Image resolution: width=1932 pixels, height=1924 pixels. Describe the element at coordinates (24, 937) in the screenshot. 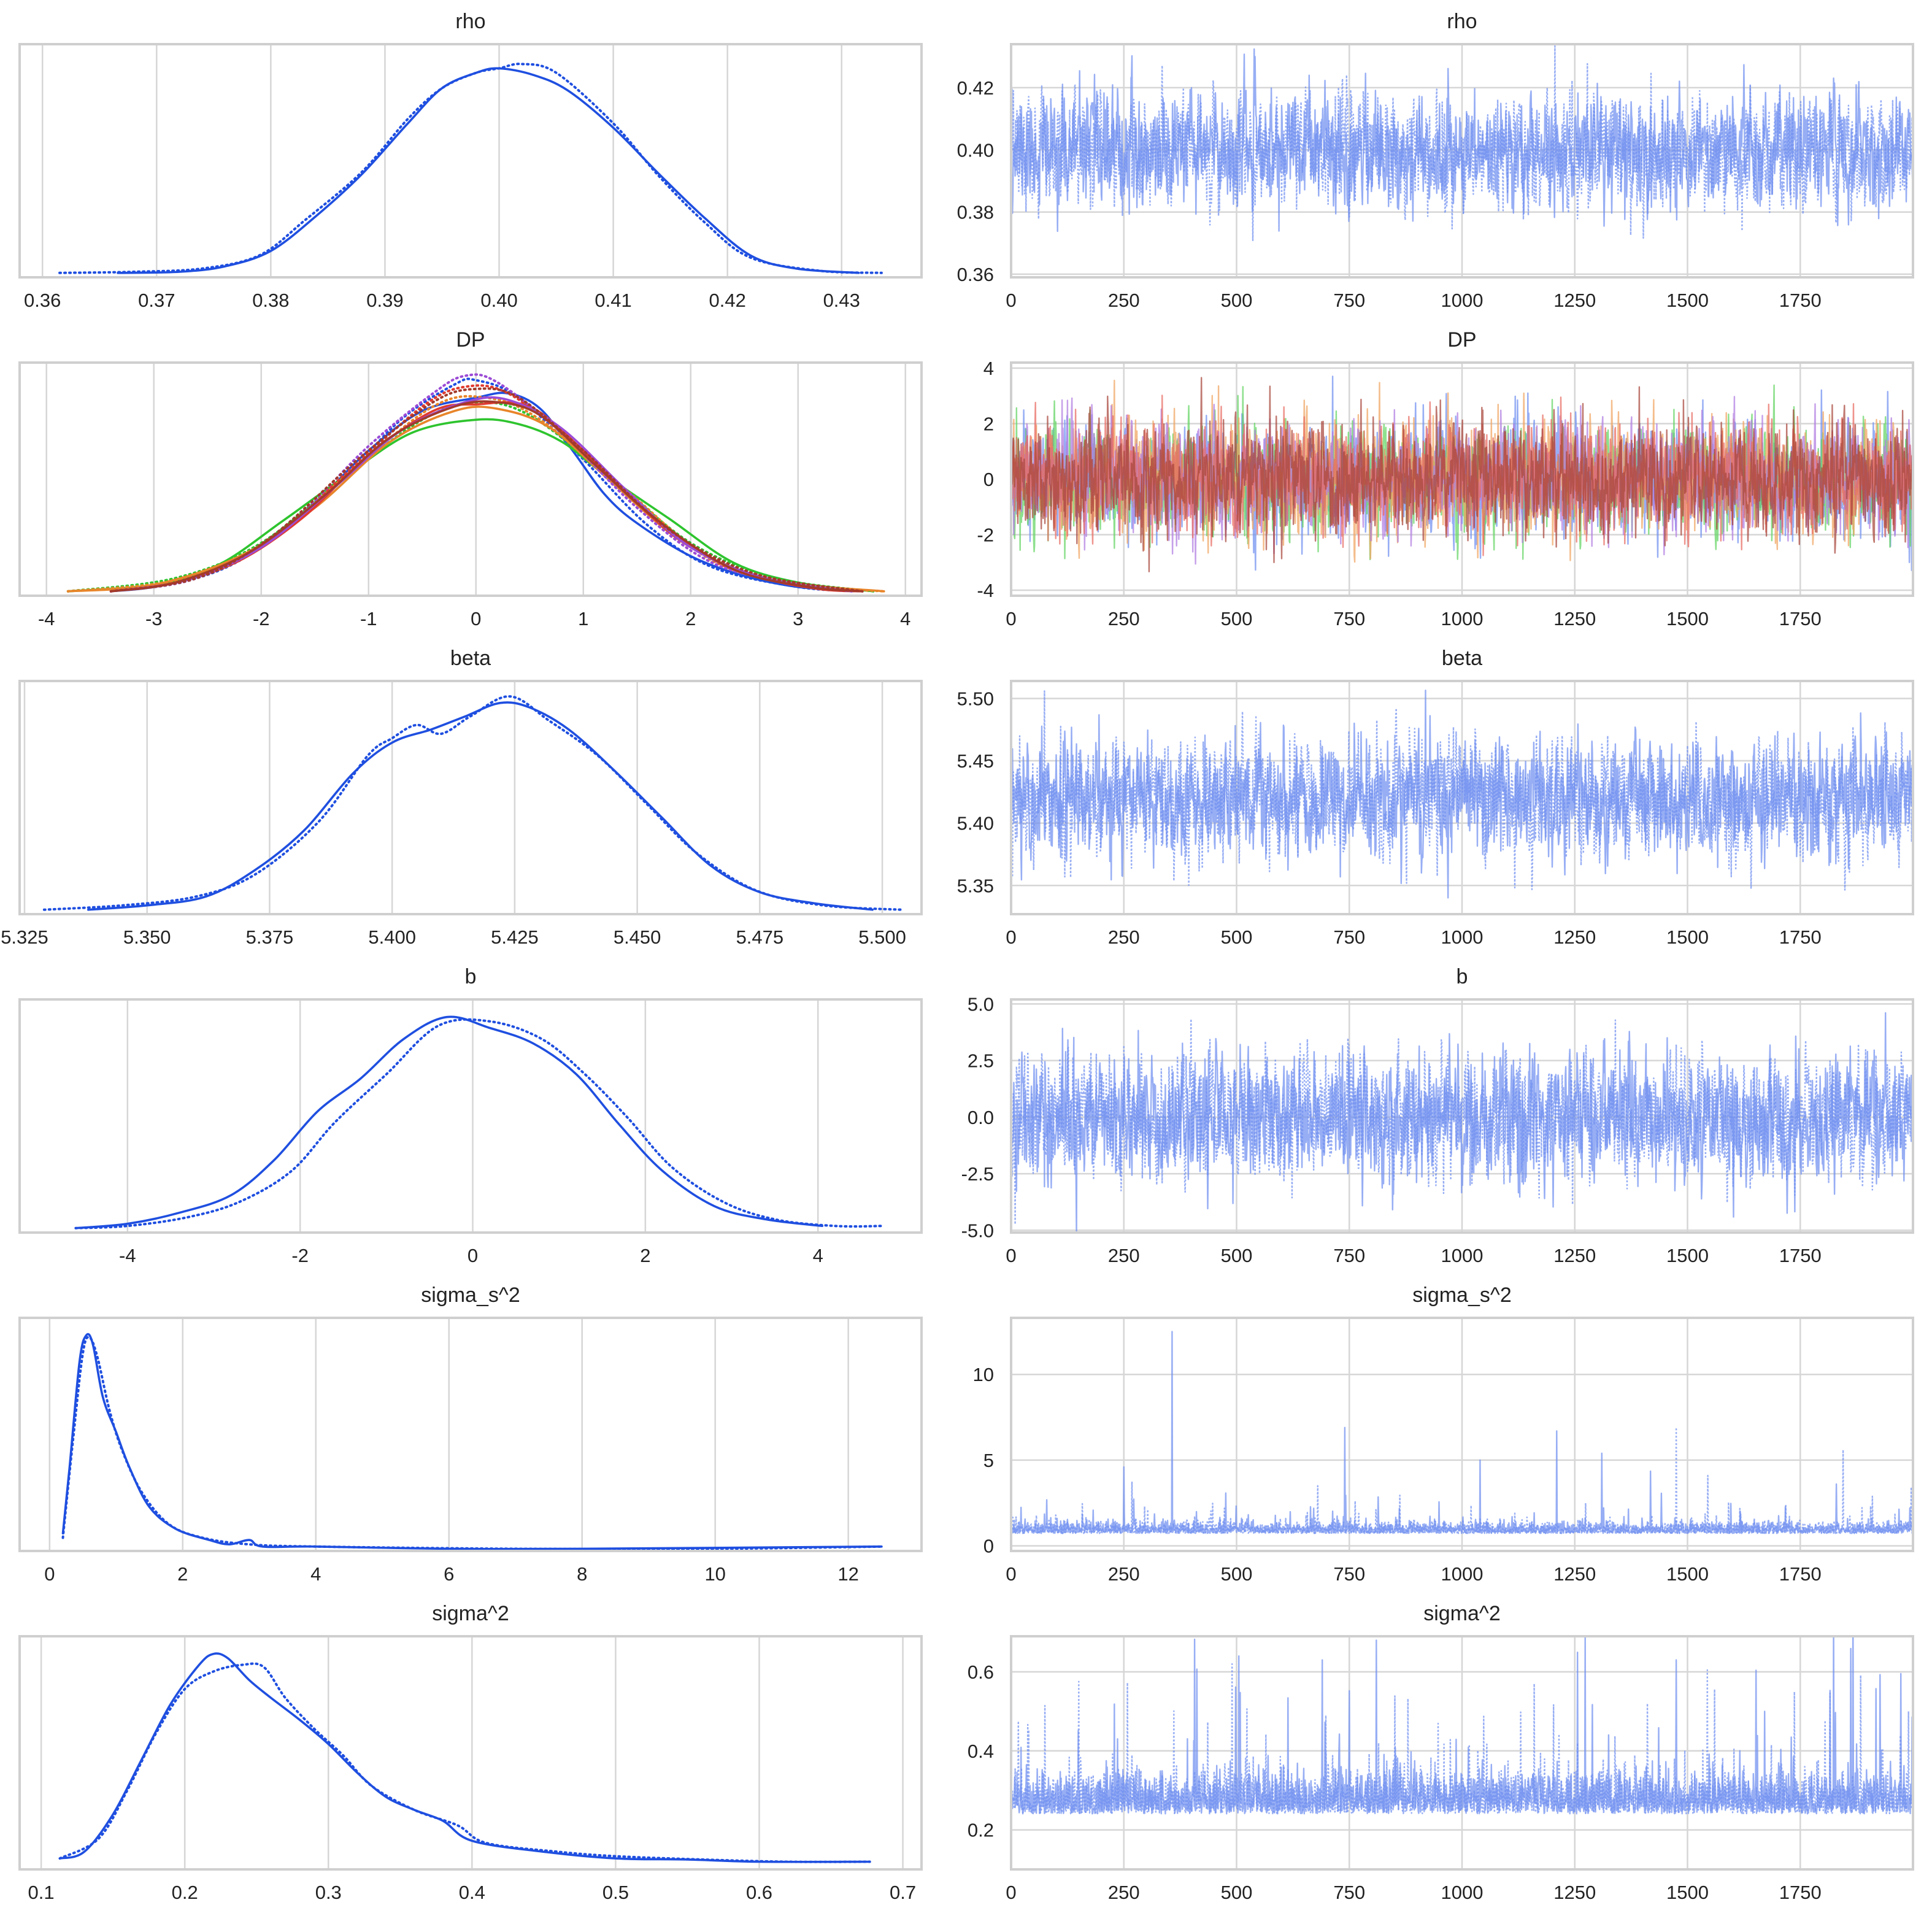

I see `x-tick-label: 5.325` at that location.